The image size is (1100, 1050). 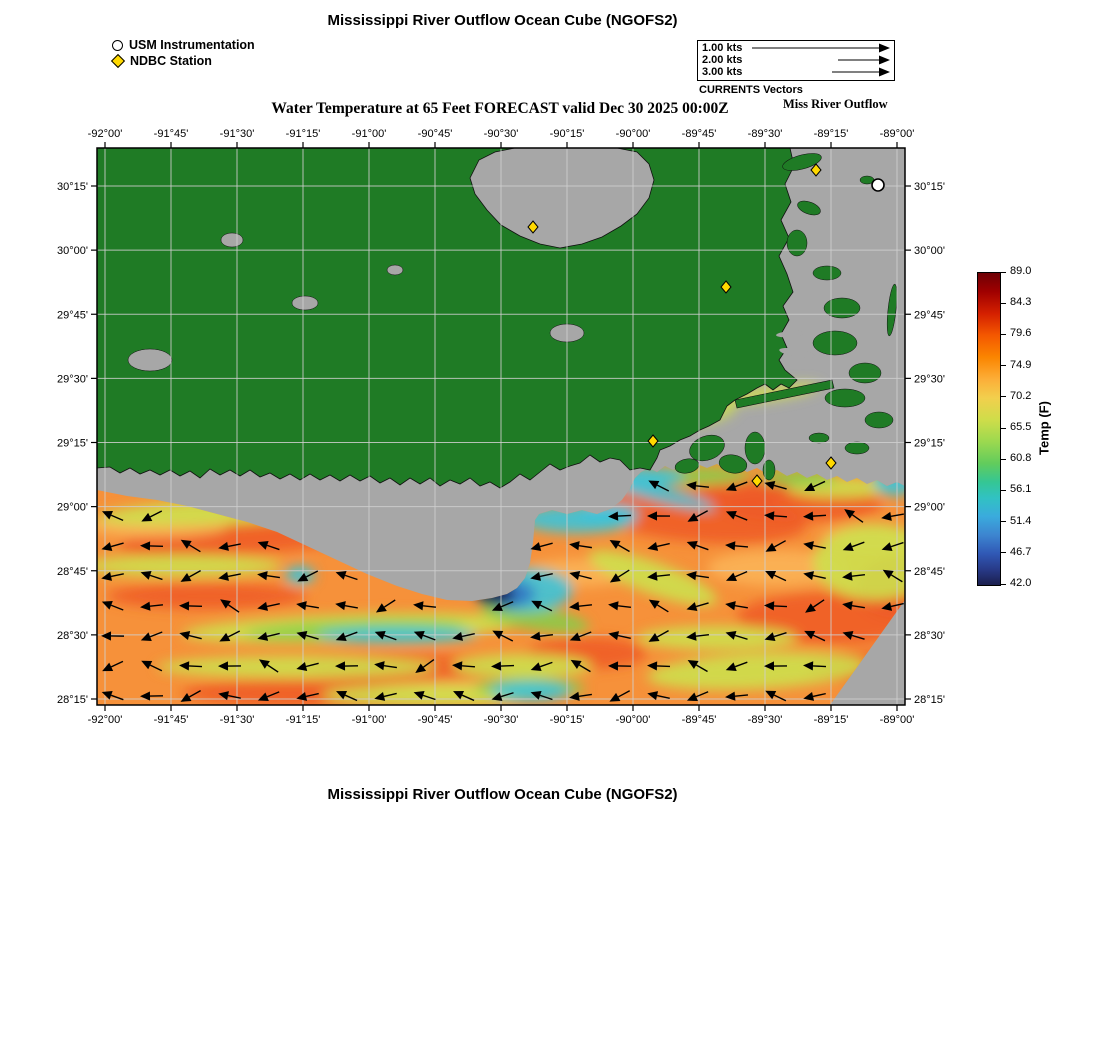 What do you see at coordinates (1021, 302) in the screenshot?
I see `colorbar-tick-label: 84.3` at bounding box center [1021, 302].